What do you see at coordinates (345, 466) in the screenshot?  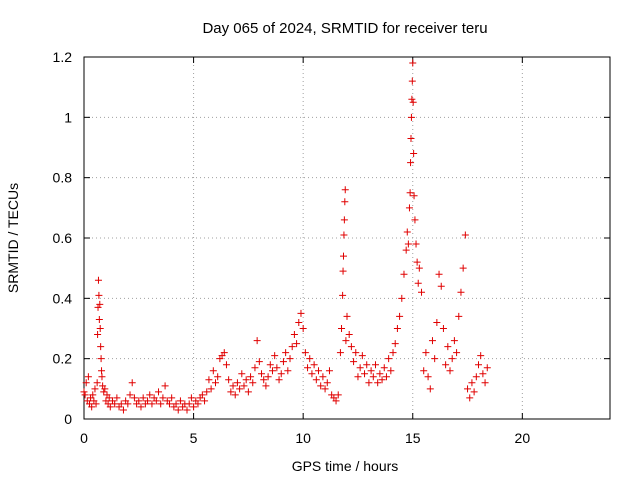 I see `x-axis-label: GPS time / hours` at bounding box center [345, 466].